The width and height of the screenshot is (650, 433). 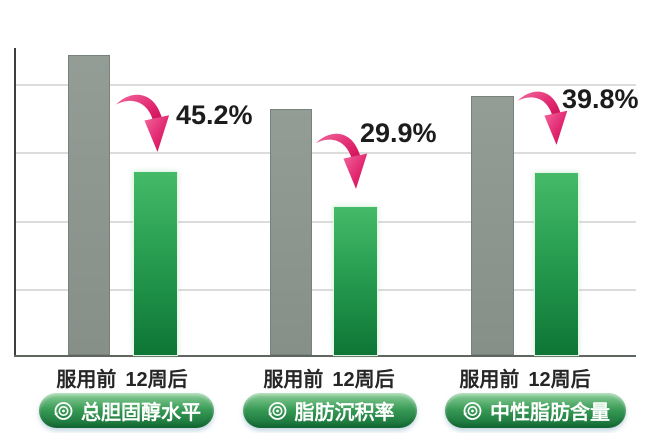 I want to click on metric-badge-label: 脂肪沉积率, so click(x=344, y=413).